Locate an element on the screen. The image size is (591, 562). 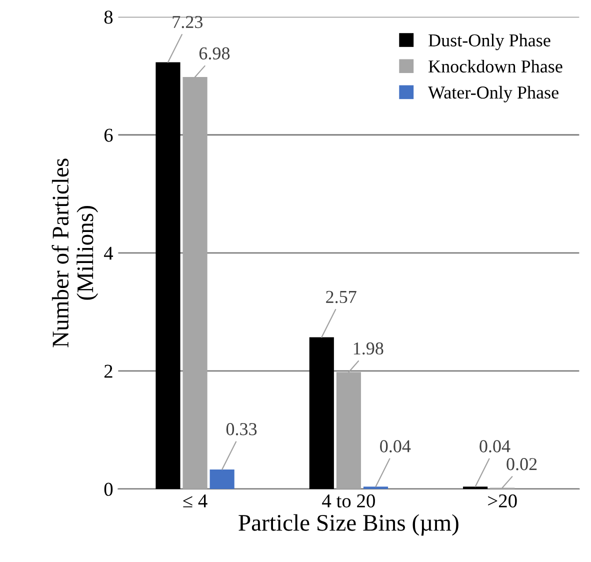
y-tick-label: 4 is located at coordinates (109, 253).